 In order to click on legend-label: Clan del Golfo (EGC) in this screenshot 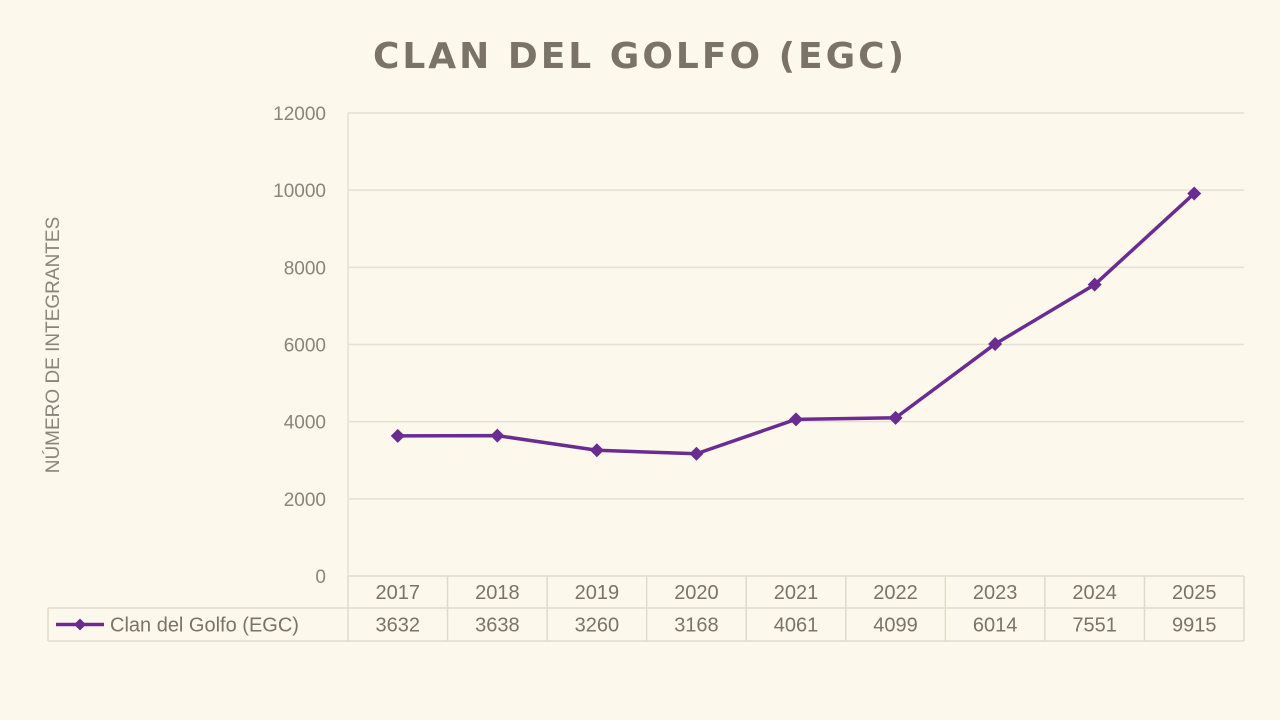, I will do `click(204, 626)`.